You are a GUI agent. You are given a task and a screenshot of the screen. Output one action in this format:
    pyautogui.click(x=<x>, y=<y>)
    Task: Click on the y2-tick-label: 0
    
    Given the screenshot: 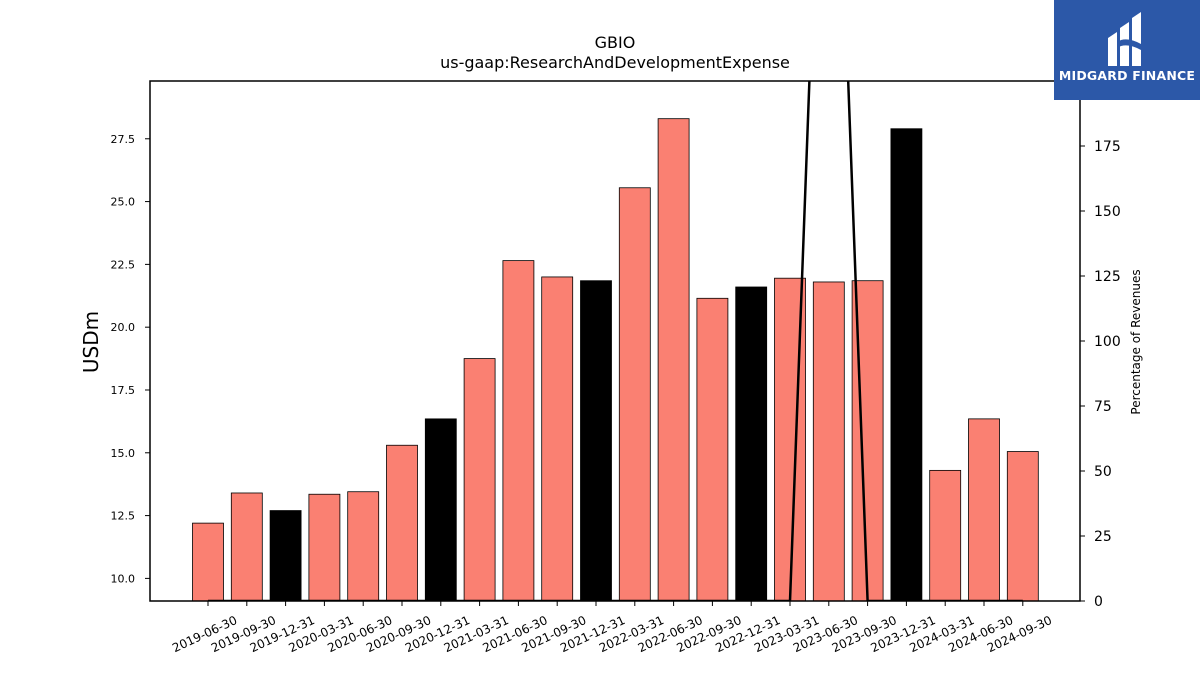 What is the action you would take?
    pyautogui.click(x=1098, y=602)
    